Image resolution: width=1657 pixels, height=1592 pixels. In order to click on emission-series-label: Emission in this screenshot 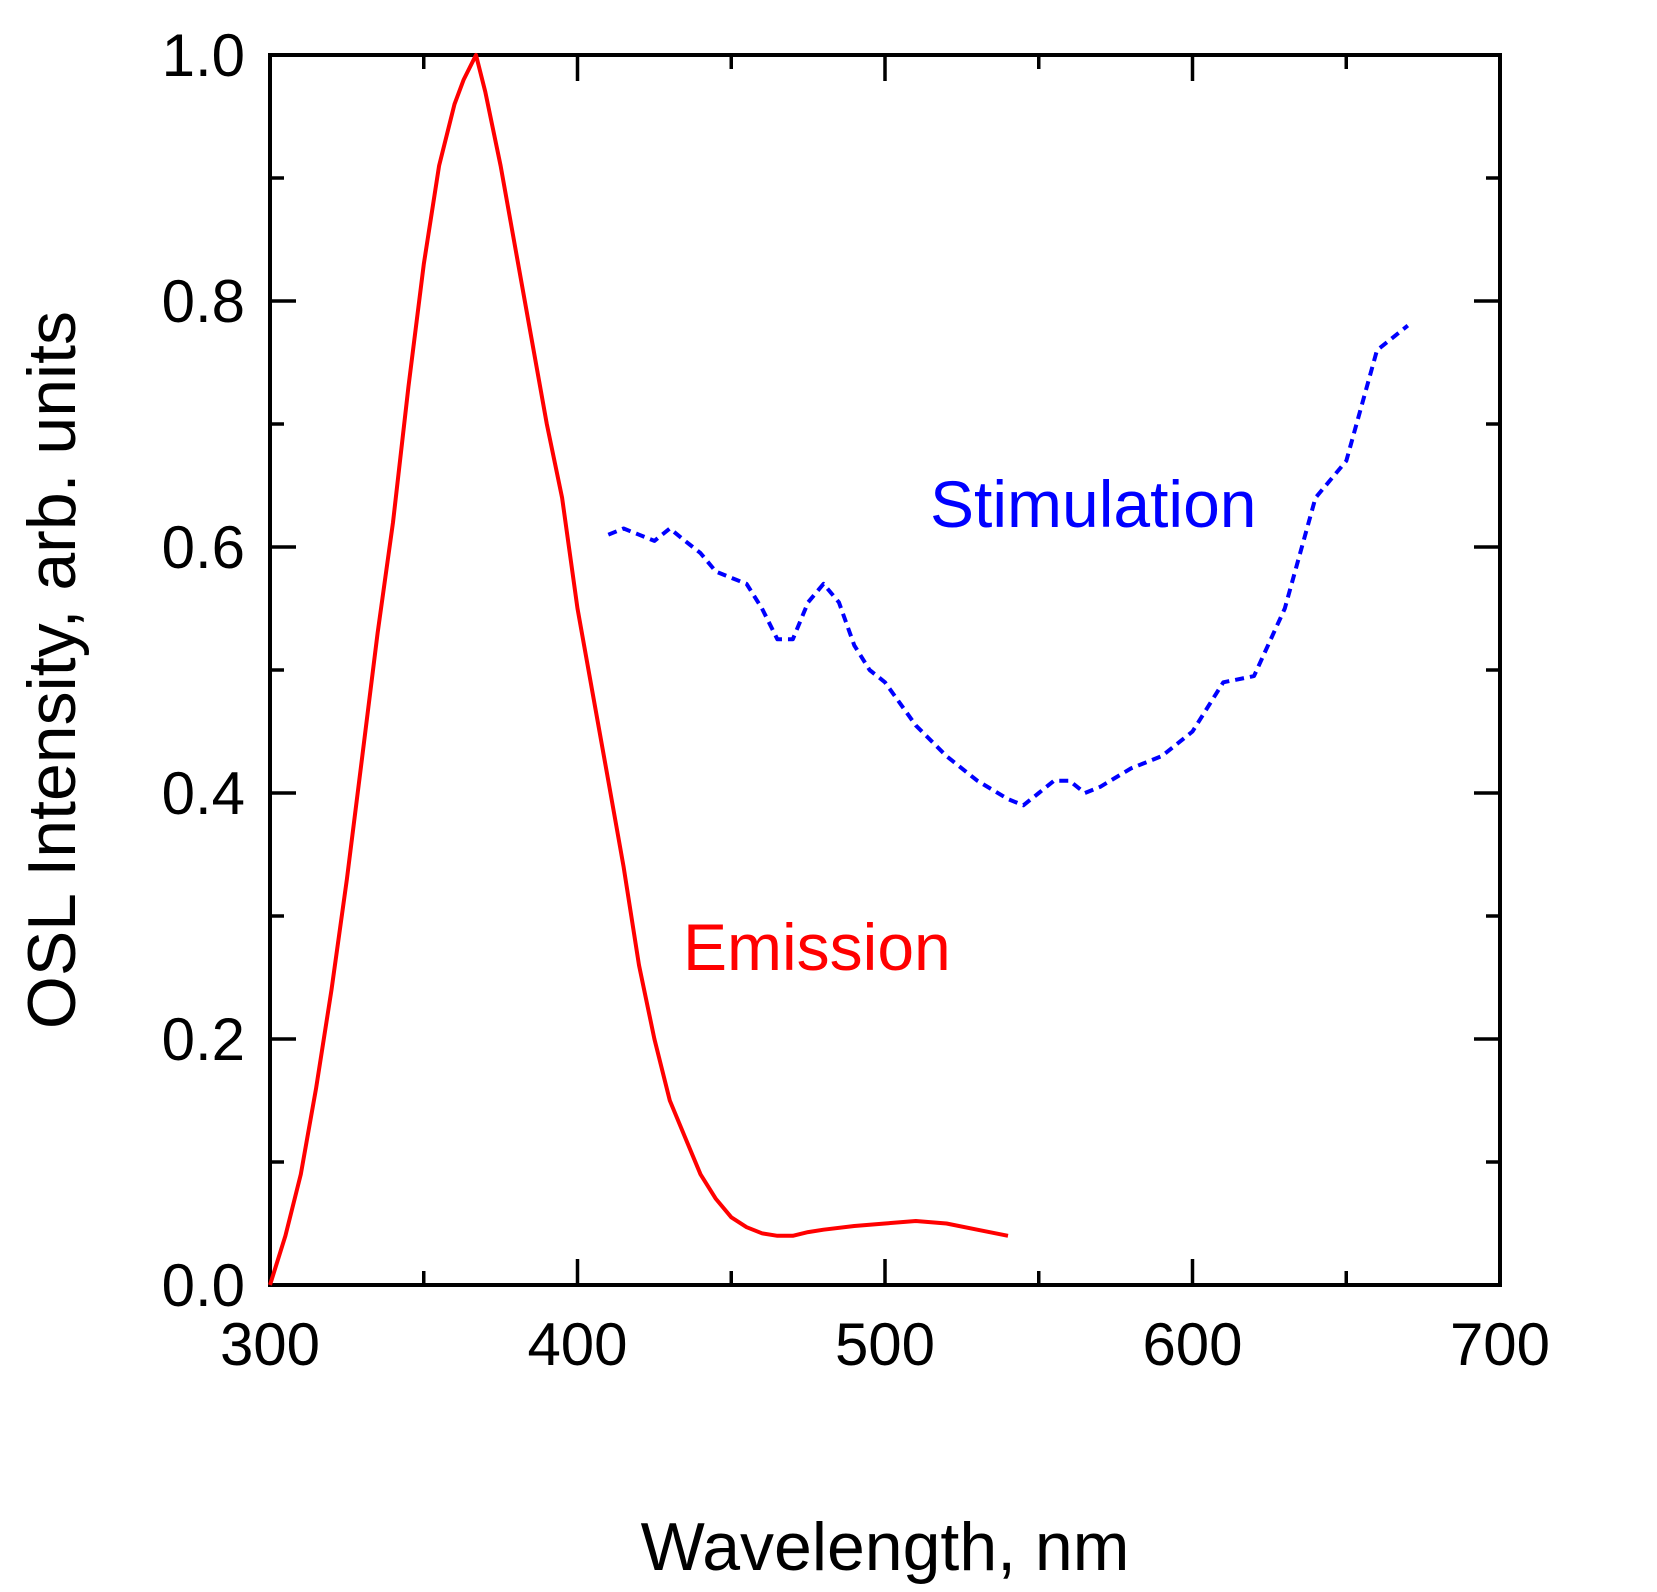, I will do `click(817, 947)`.